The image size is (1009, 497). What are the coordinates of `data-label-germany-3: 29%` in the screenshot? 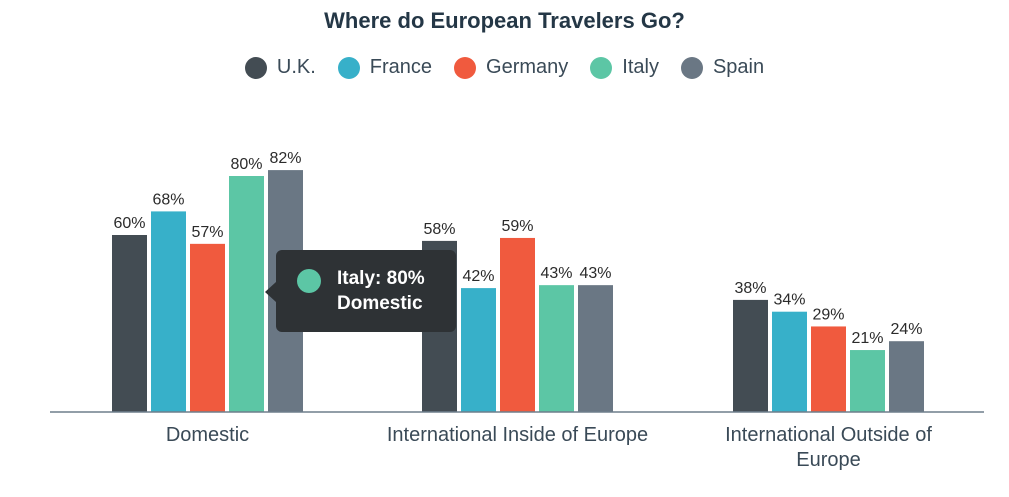 It's located at (828, 314).